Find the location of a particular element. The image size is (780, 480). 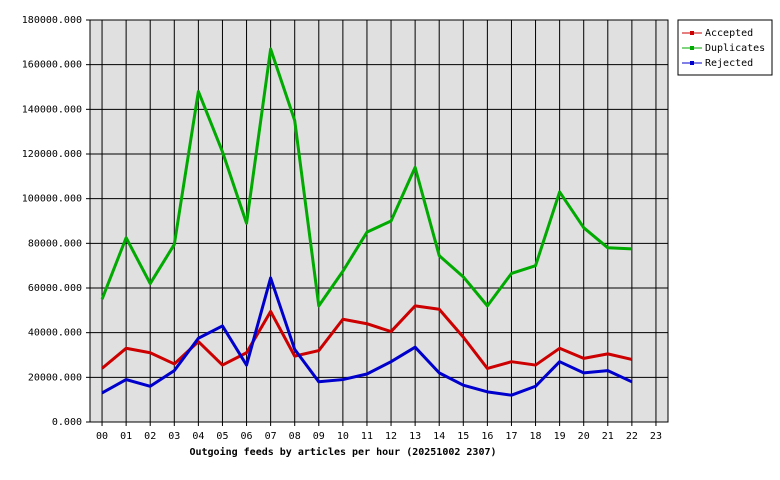

x-tick-label: 14 is located at coordinates (439, 436).